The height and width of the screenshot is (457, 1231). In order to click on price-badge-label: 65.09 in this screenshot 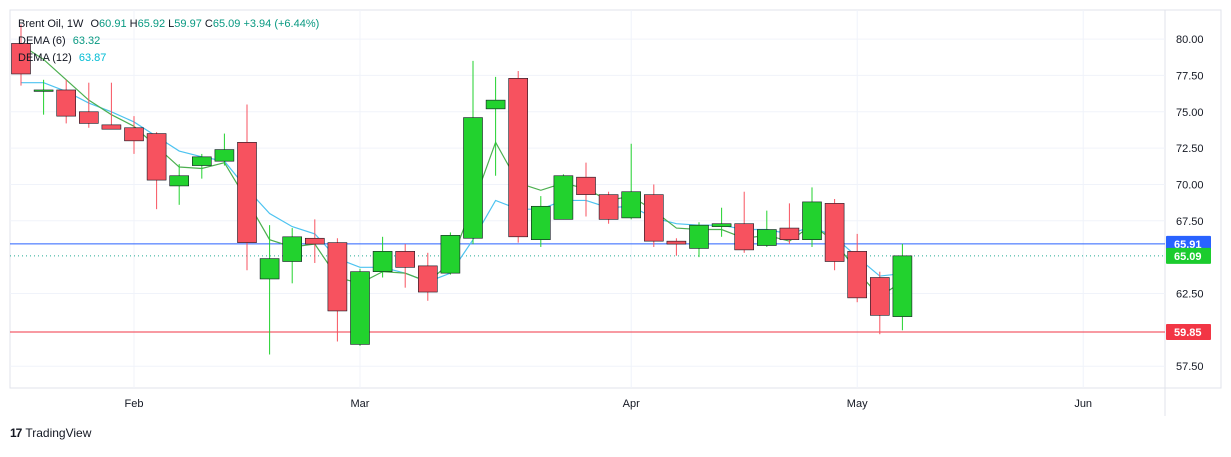, I will do `click(1188, 257)`.